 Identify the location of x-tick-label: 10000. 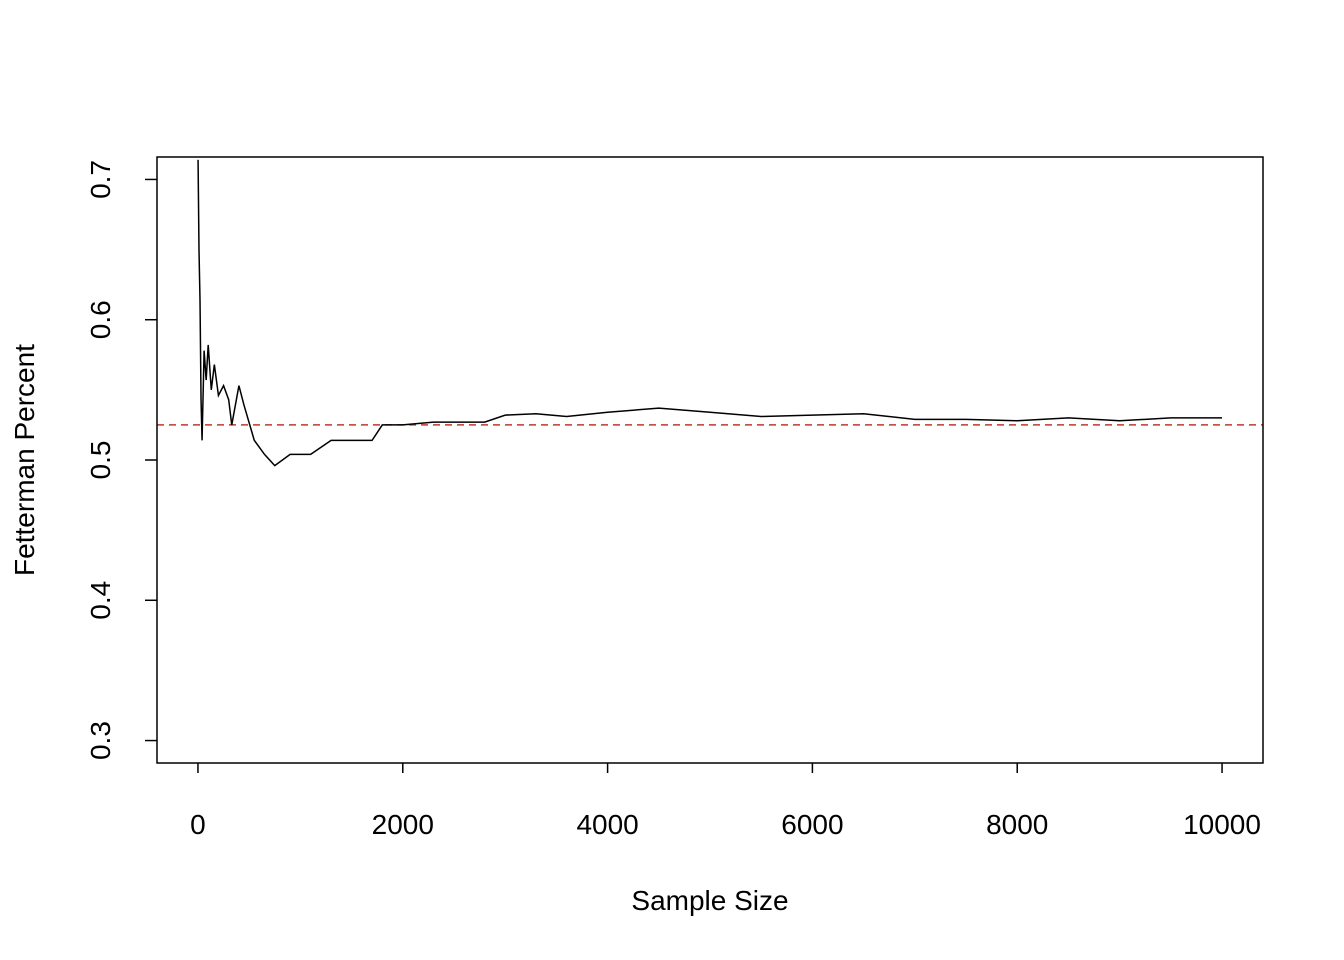
(1222, 824).